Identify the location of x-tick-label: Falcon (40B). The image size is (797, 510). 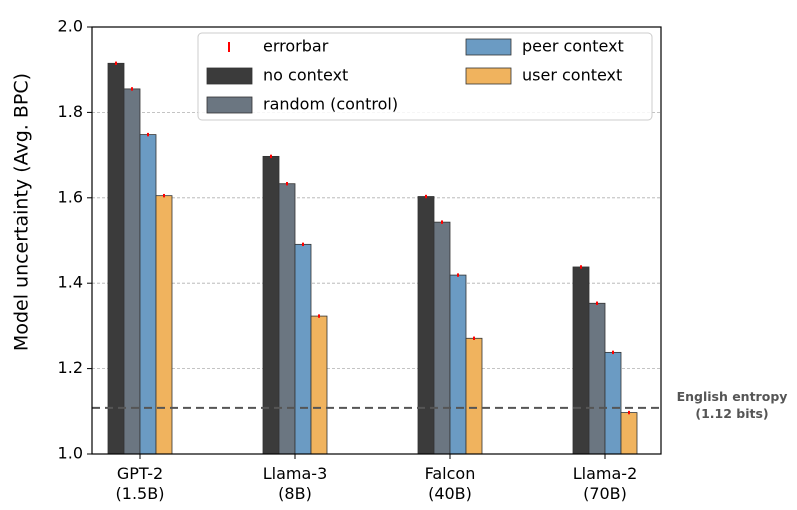
(450, 483).